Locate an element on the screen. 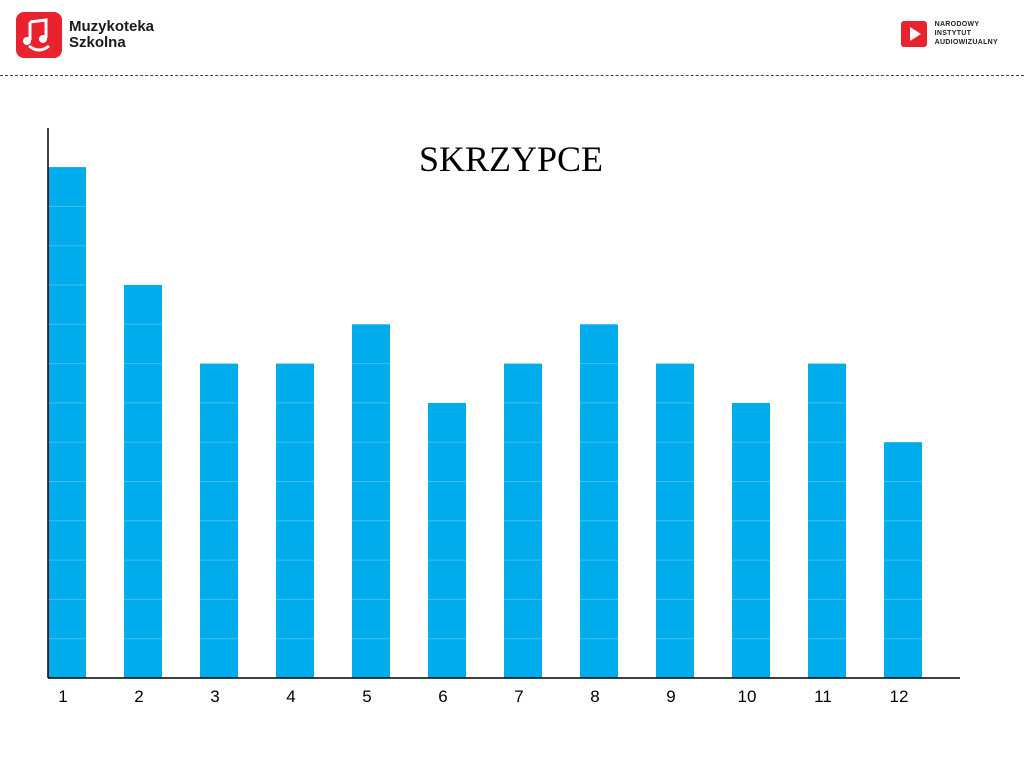  x-tick-label-5: 5 is located at coordinates (366, 696).